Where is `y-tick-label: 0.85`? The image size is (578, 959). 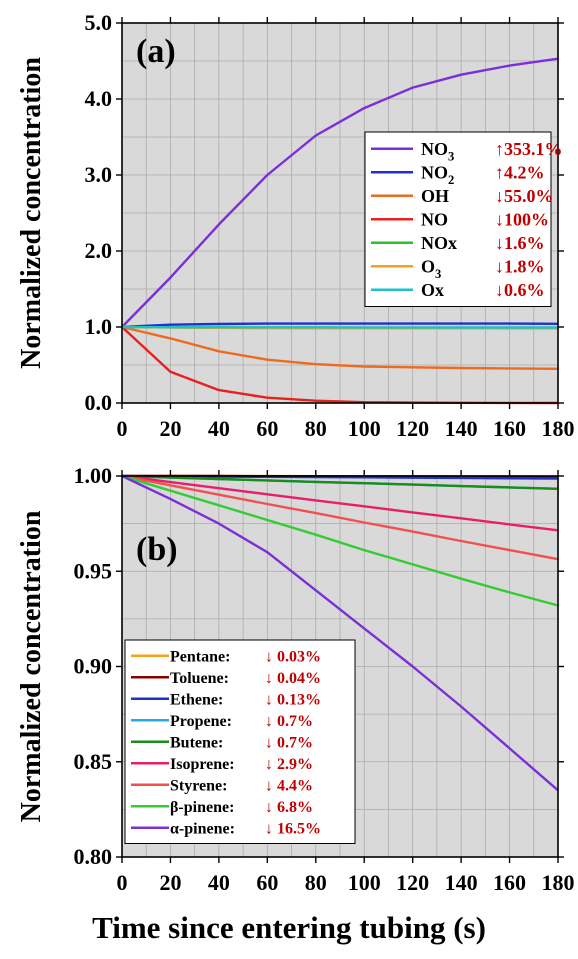
y-tick-label: 0.85 is located at coordinates (93, 761).